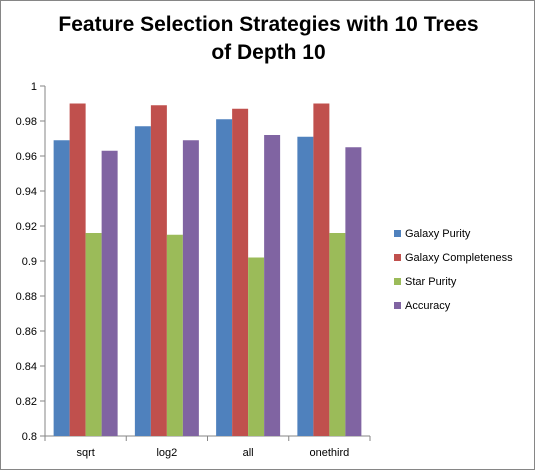 Image resolution: width=535 pixels, height=470 pixels. Describe the element at coordinates (268, 52) in the screenshot. I see `chart-title-line-2: of Depth 10` at that location.